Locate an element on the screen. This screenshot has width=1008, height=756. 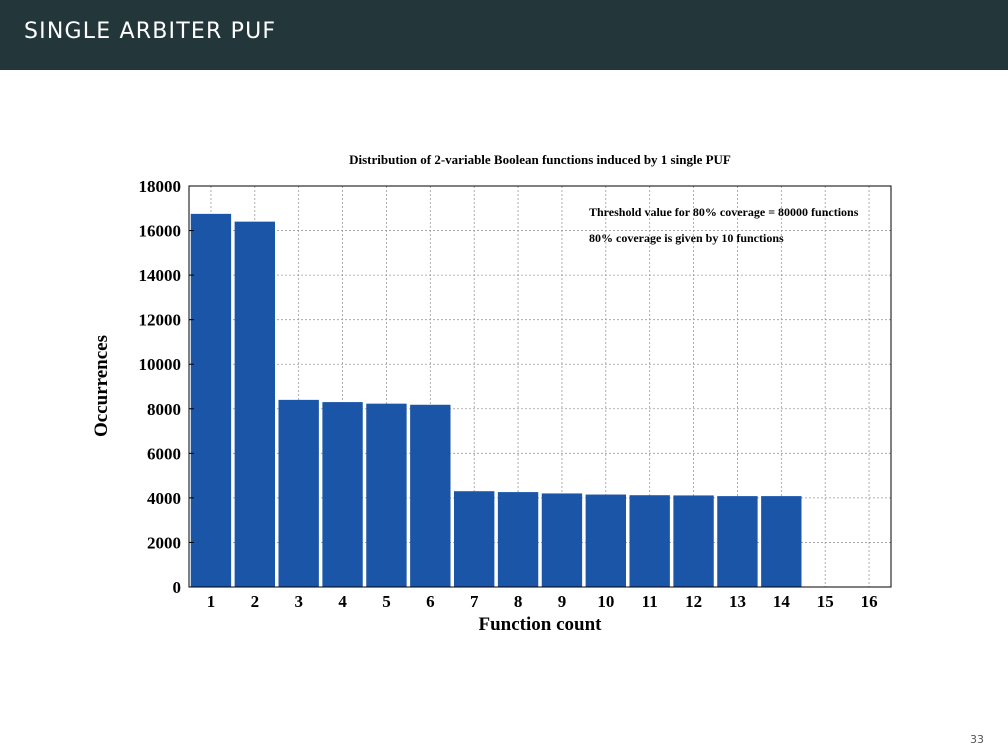
x-tick-label: 11 is located at coordinates (650, 601).